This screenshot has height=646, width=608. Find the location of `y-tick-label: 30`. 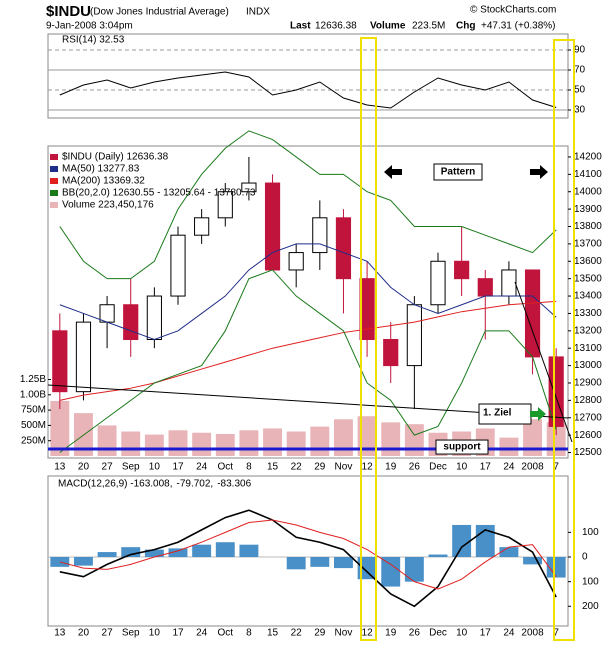

y-tick-label: 30 is located at coordinates (580, 110).